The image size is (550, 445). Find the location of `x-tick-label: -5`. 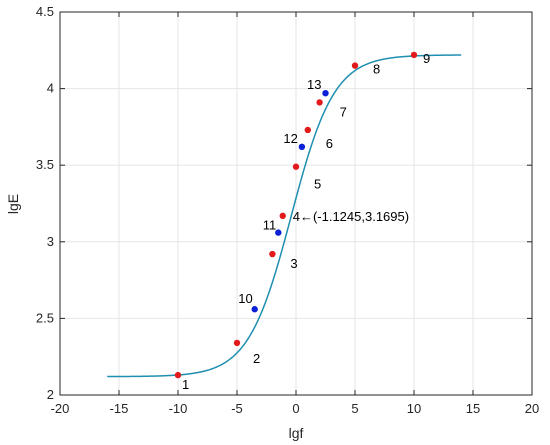

x-tick-label: -5 is located at coordinates (237, 408).